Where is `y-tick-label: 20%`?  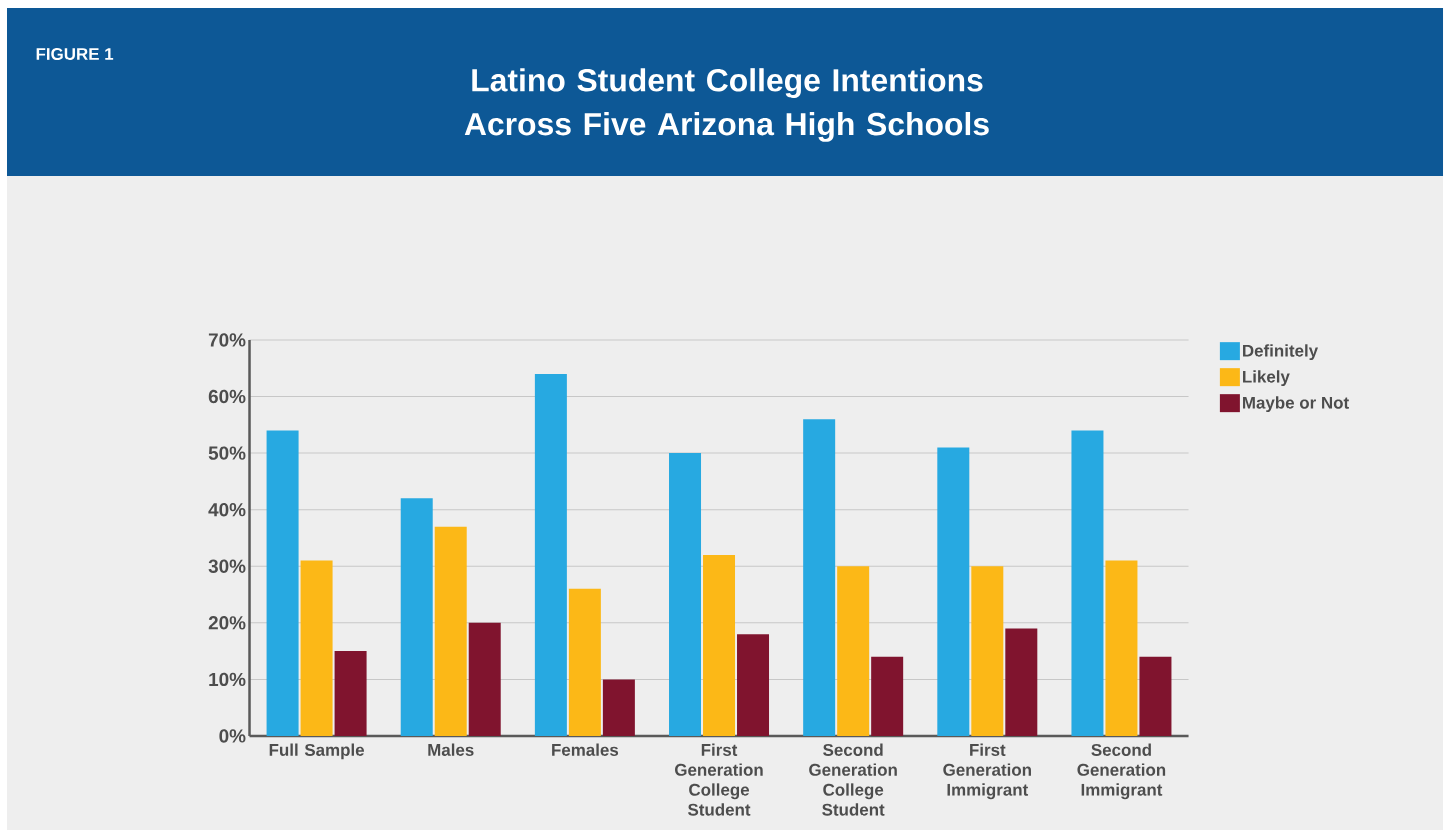
y-tick-label: 20% is located at coordinates (227, 623).